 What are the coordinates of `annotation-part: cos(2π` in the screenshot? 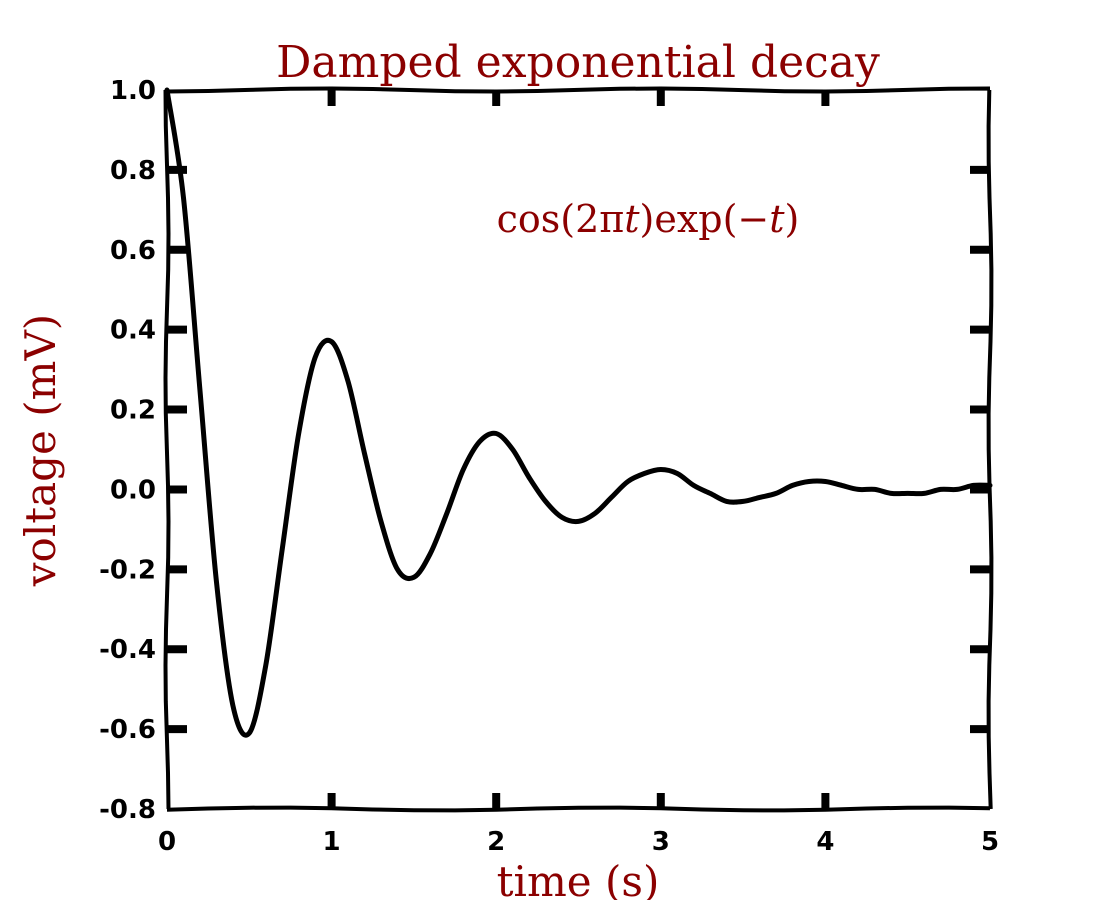 It's located at (561, 219).